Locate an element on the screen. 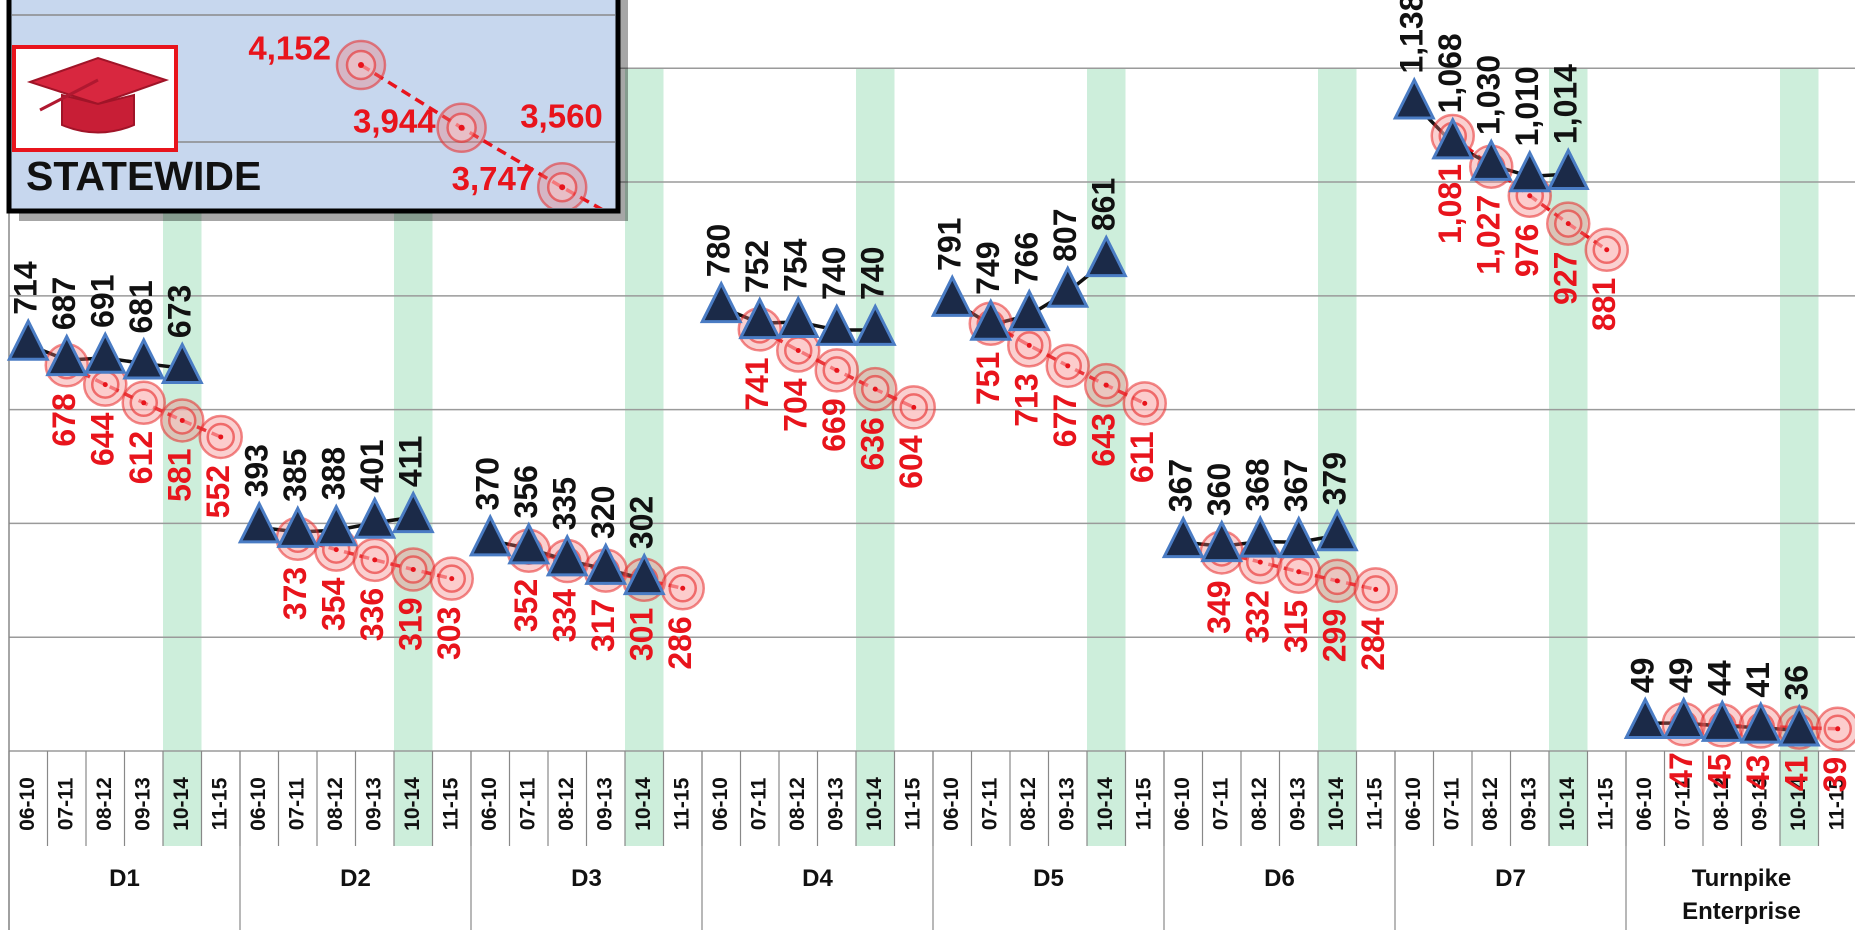 The image size is (1855, 930). projected-label: 643 is located at coordinates (1104, 439).